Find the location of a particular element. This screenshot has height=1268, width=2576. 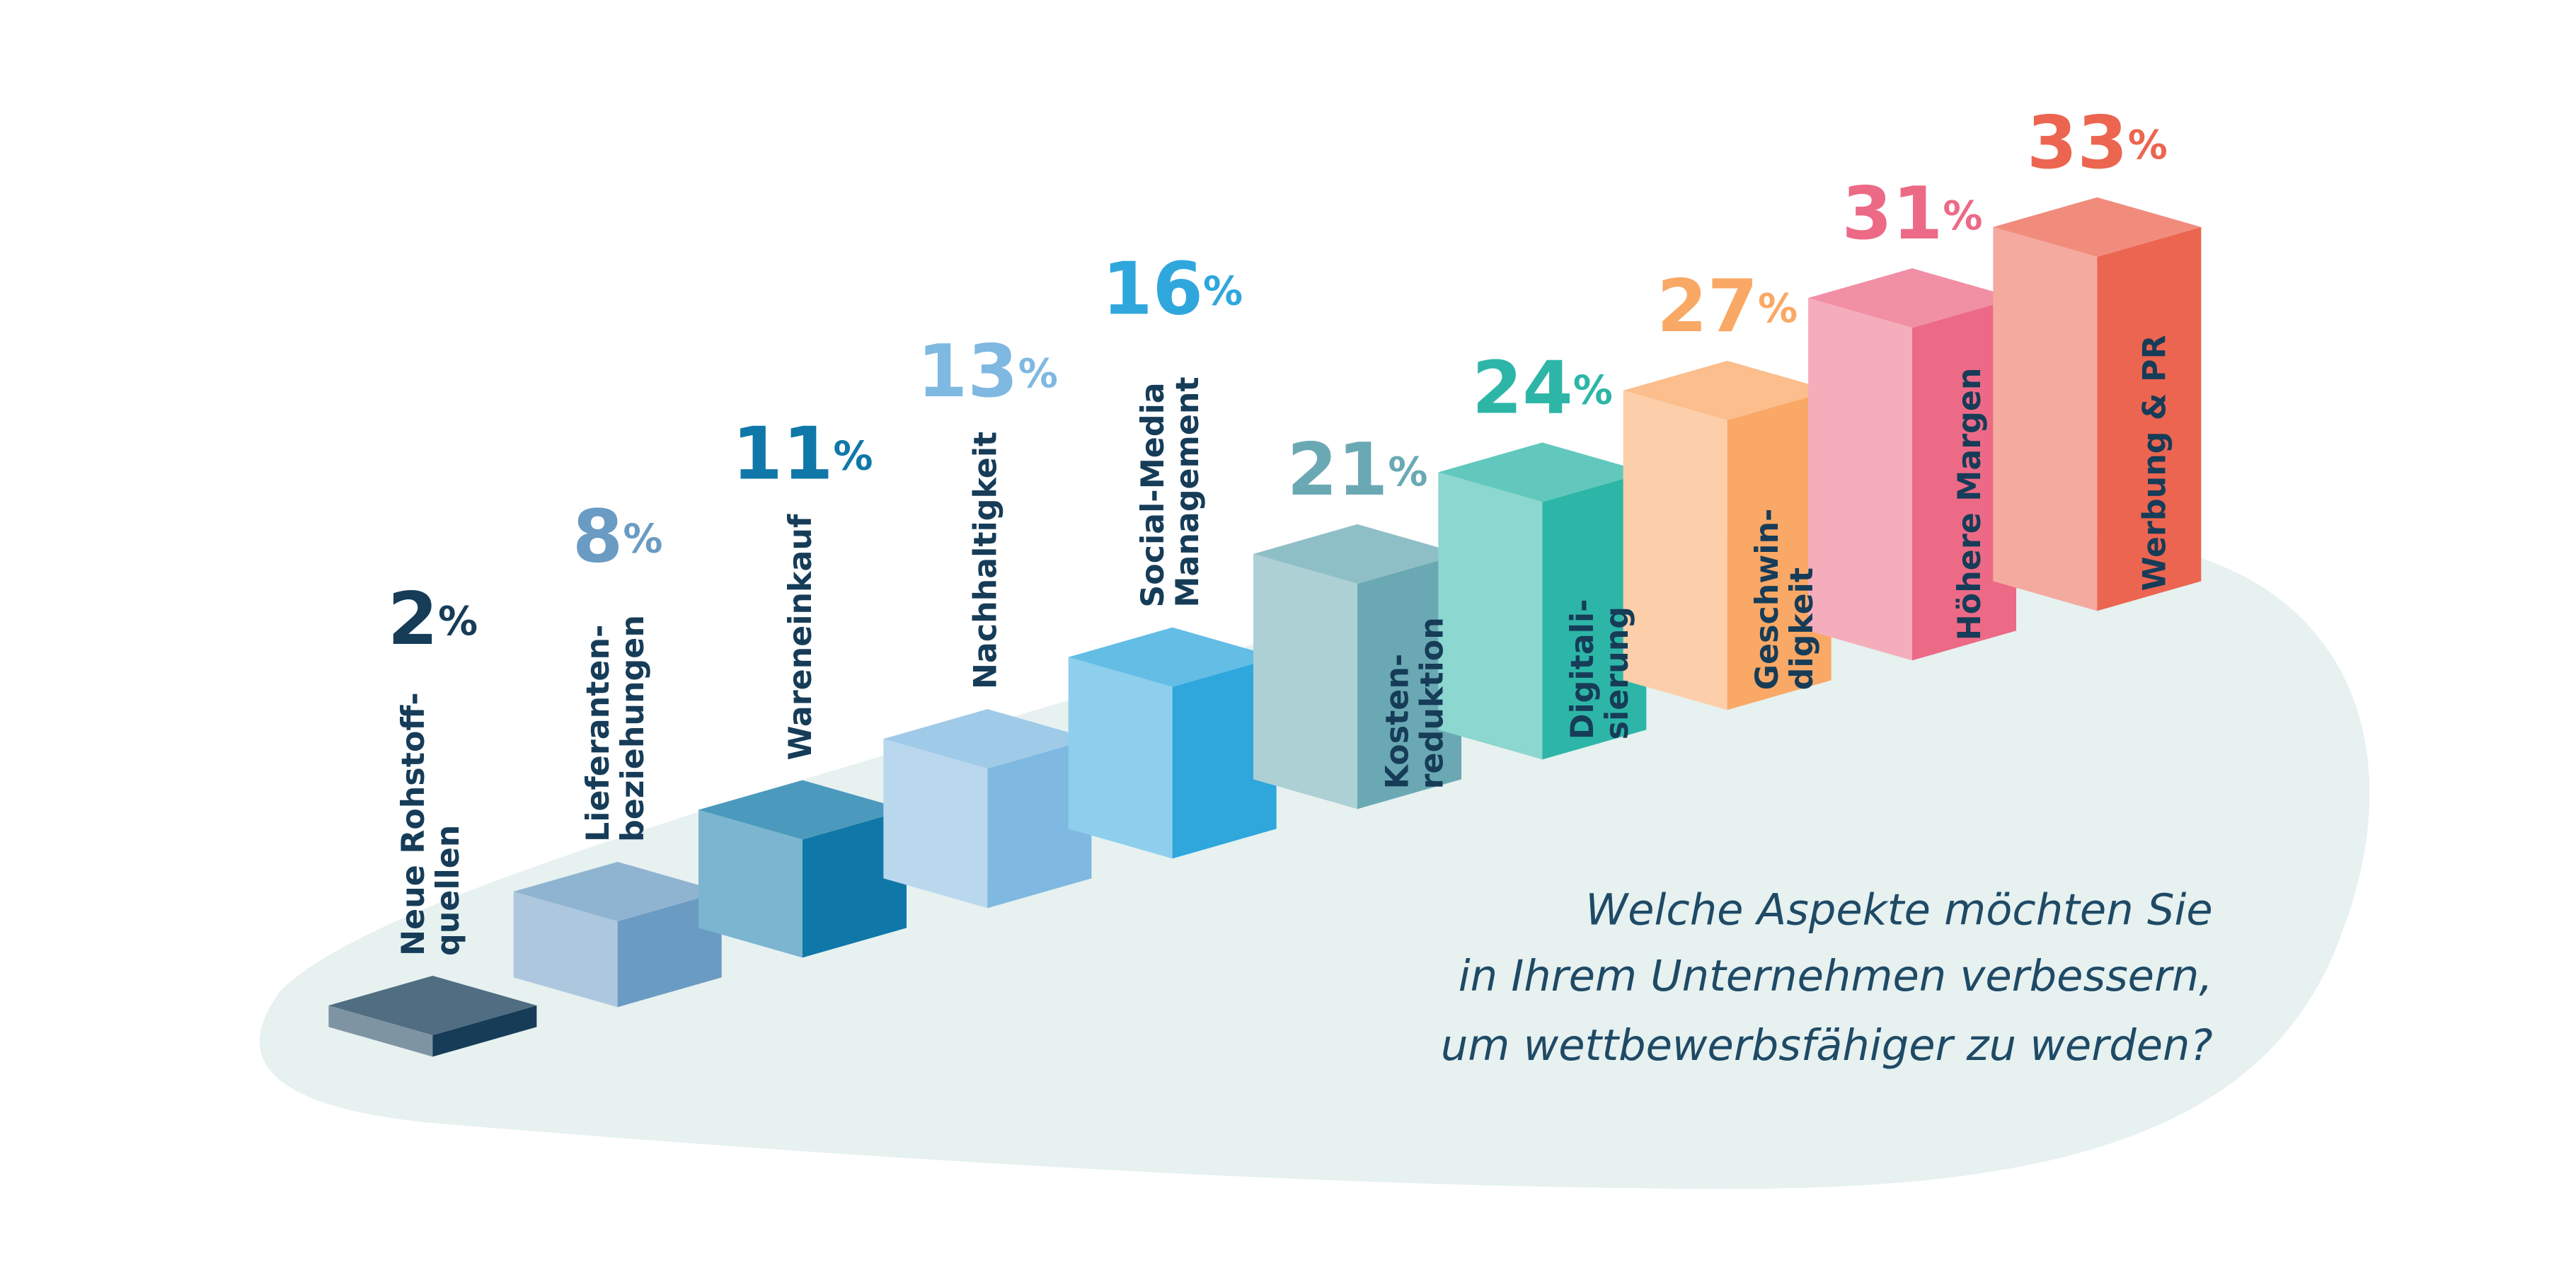

value-label: 27% is located at coordinates (1728, 307).